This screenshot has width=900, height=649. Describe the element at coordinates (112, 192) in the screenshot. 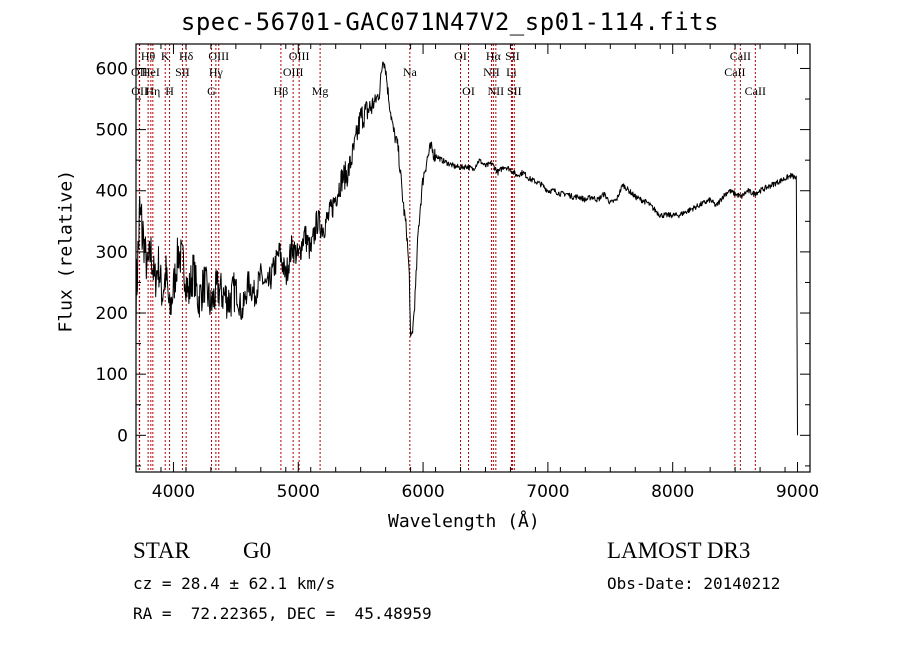

I see `y-tick-label: 400` at that location.